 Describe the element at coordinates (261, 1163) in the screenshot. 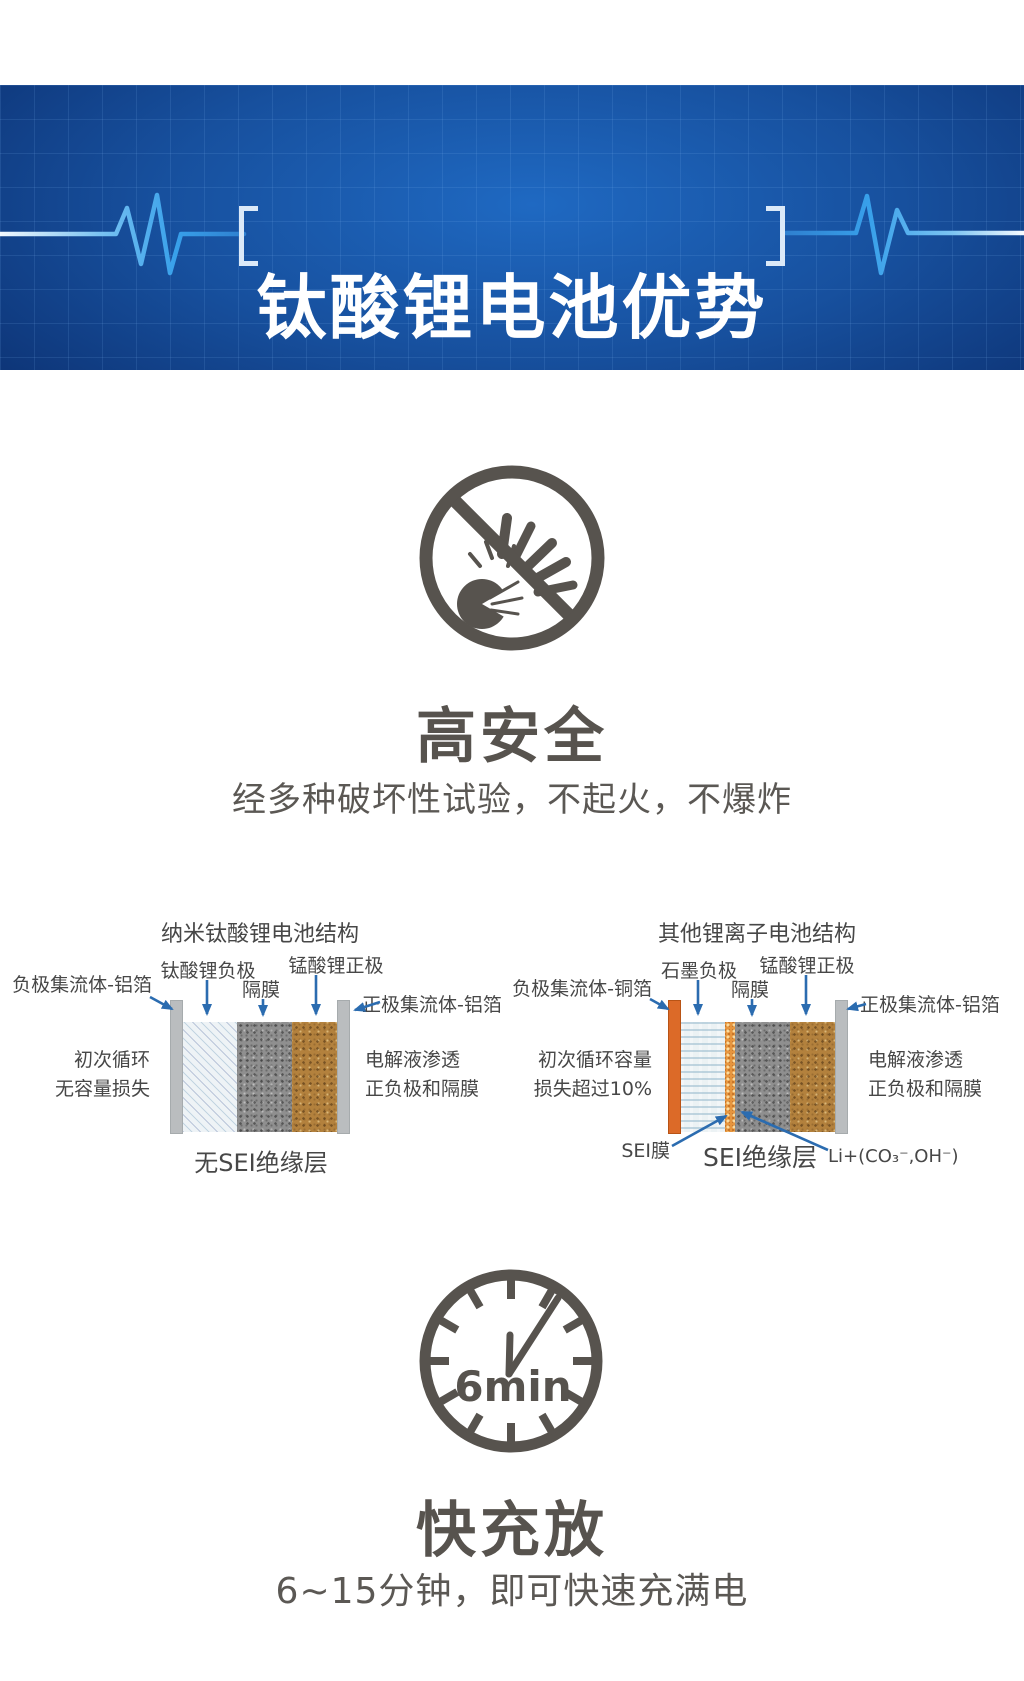

I see `no-sei-note: 无SEI绝缘层` at that location.